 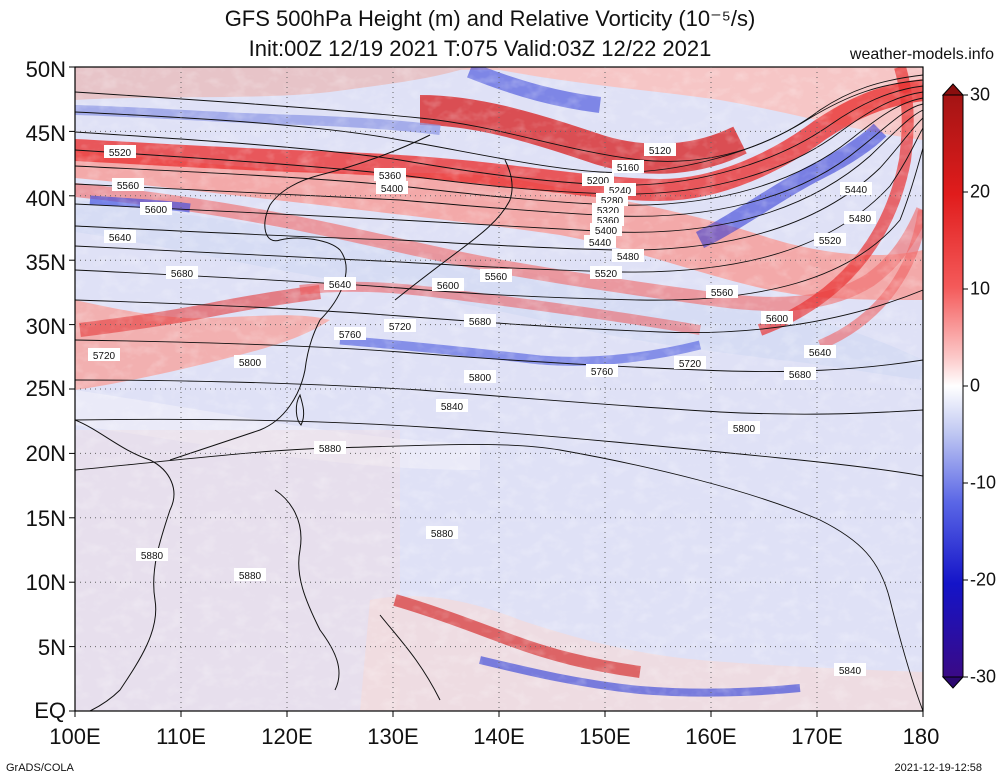 I want to click on contour-label: 5840, so click(x=452, y=407).